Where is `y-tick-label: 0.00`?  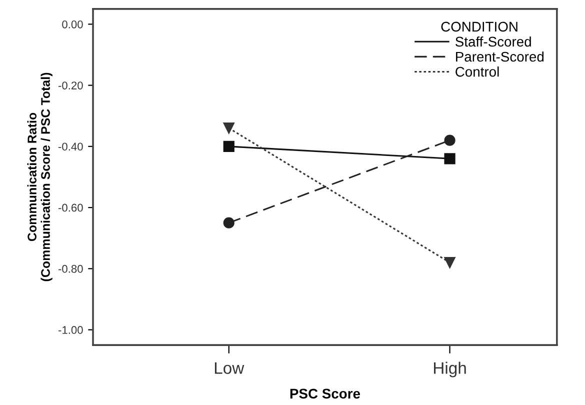 y-tick-label: 0.00 is located at coordinates (72, 24).